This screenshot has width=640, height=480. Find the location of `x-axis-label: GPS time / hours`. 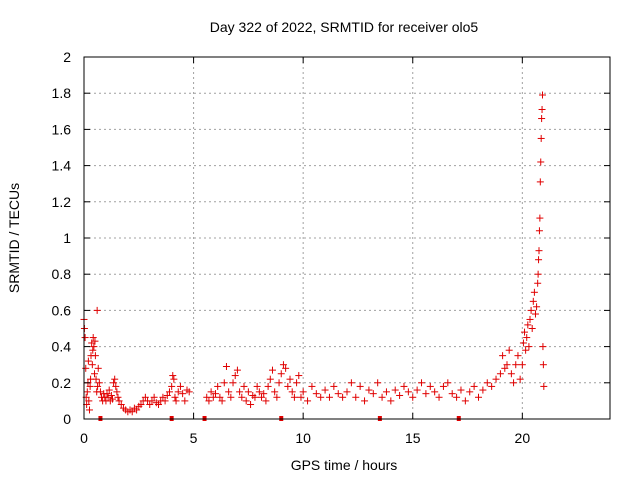

x-axis-label: GPS time / hours is located at coordinates (344, 465).